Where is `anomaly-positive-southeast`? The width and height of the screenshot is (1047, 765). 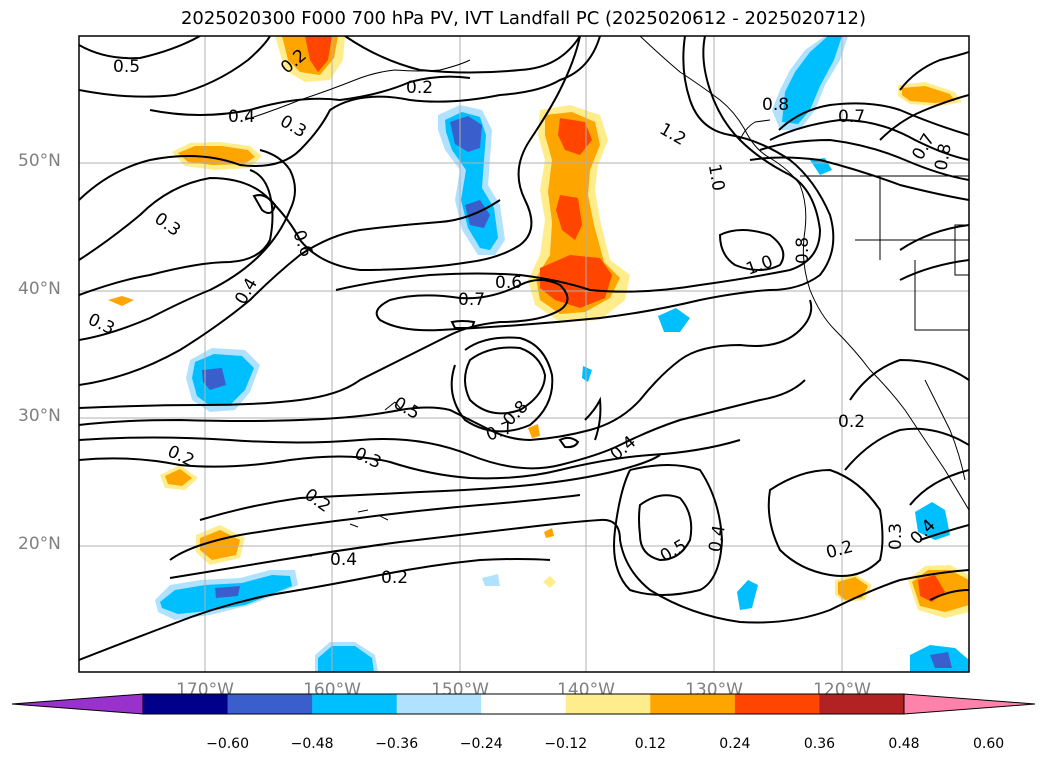
anomaly-positive-southeast is located at coordinates (938, 591).